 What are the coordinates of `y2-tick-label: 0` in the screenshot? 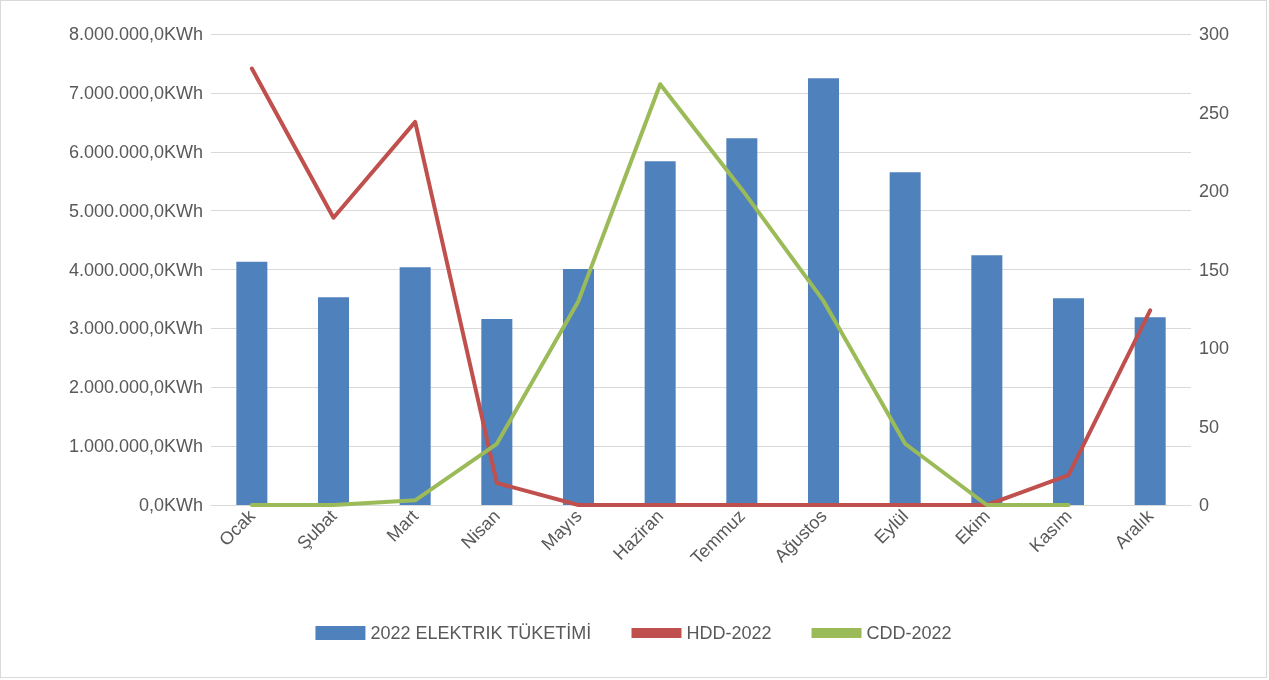 It's located at (1204, 505).